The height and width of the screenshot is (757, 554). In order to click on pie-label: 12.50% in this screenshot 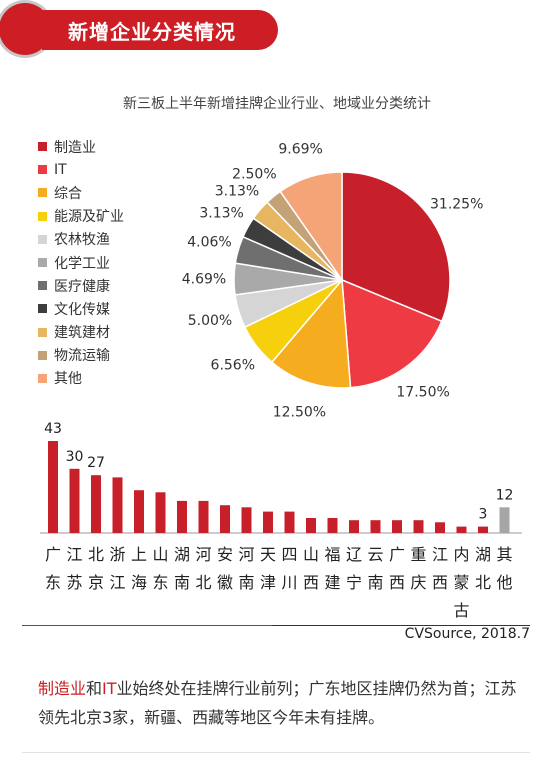, I will do `click(299, 412)`.